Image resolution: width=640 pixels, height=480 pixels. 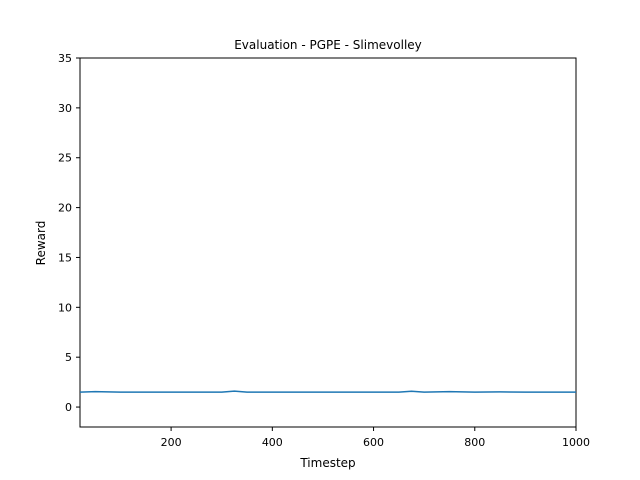 I want to click on y-tick-label: 20, so click(x=65, y=208).